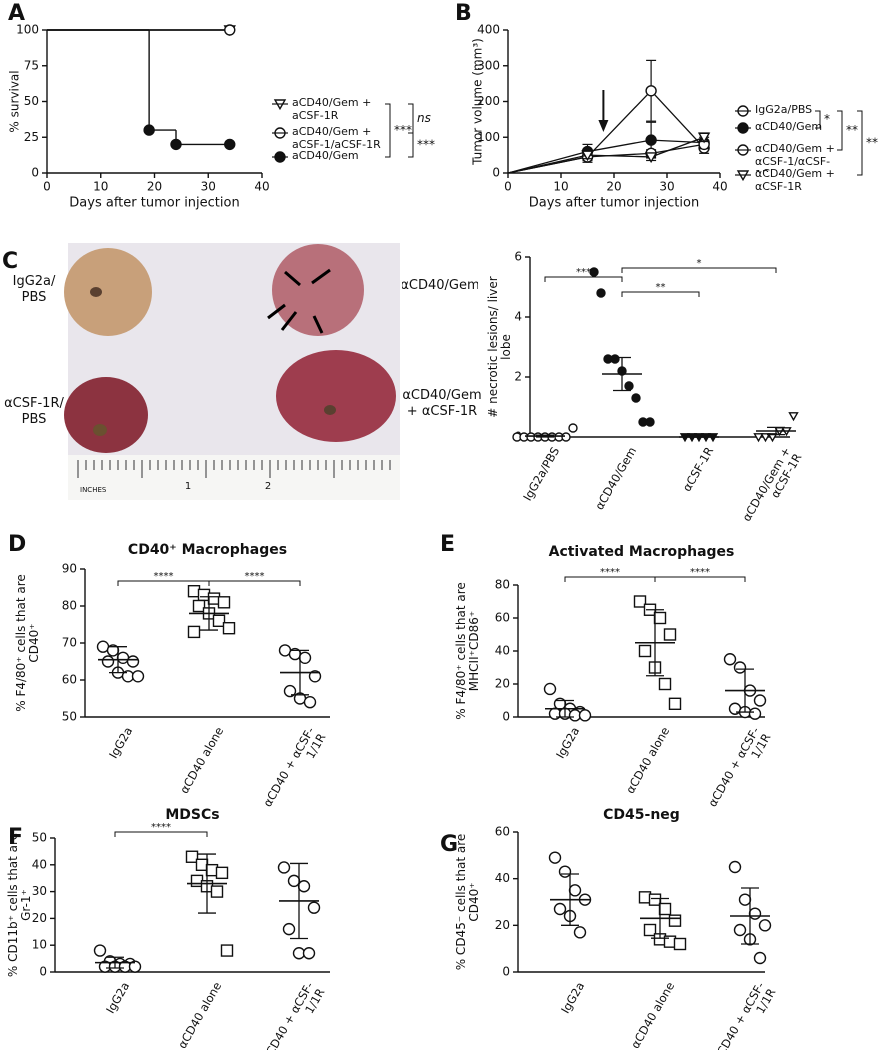 This screenshot has height=1050, width=878. I want to click on y-tick-label: 20, so click(502, 925).